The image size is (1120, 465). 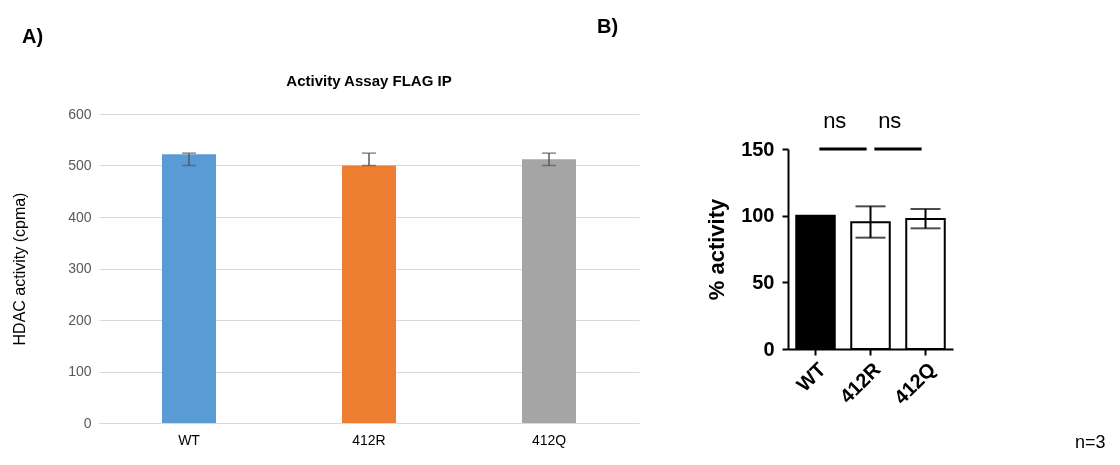 What do you see at coordinates (80, 216) in the screenshot?
I see `y-tick-label: 400` at bounding box center [80, 216].